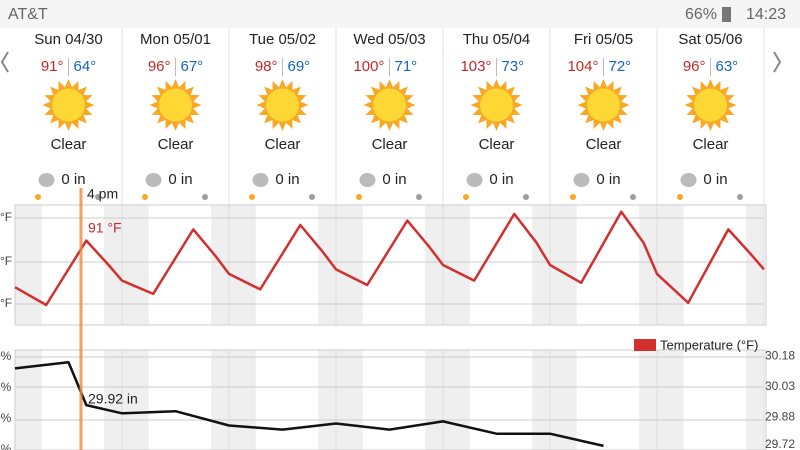 The width and height of the screenshot is (800, 450). What do you see at coordinates (28, 14) in the screenshot?
I see `carrier: AT&T` at bounding box center [28, 14].